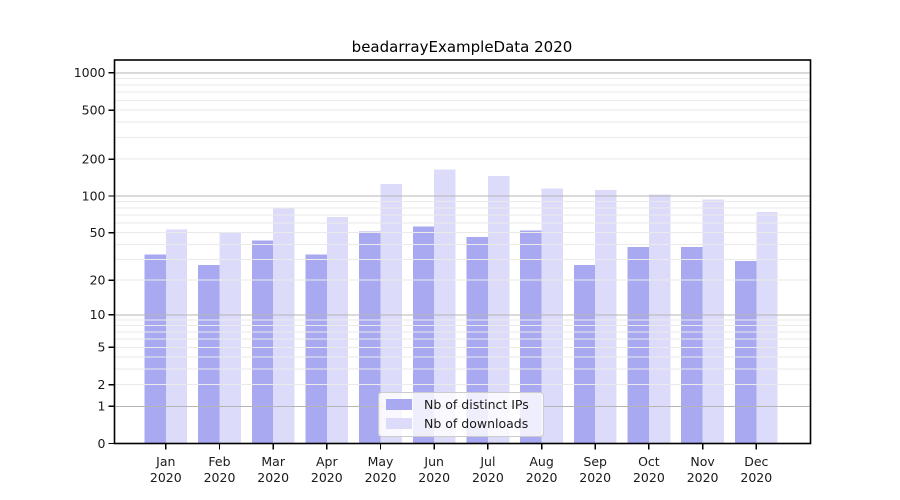 This screenshot has width=900, height=500. I want to click on bar-nb-of-downloads-oct, so click(659, 319).